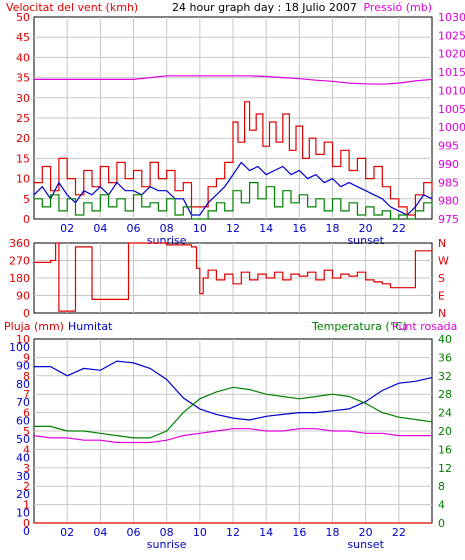 Image resolution: width=465 pixels, height=560 pixels. I want to click on series-line-red, so click(233, 277).